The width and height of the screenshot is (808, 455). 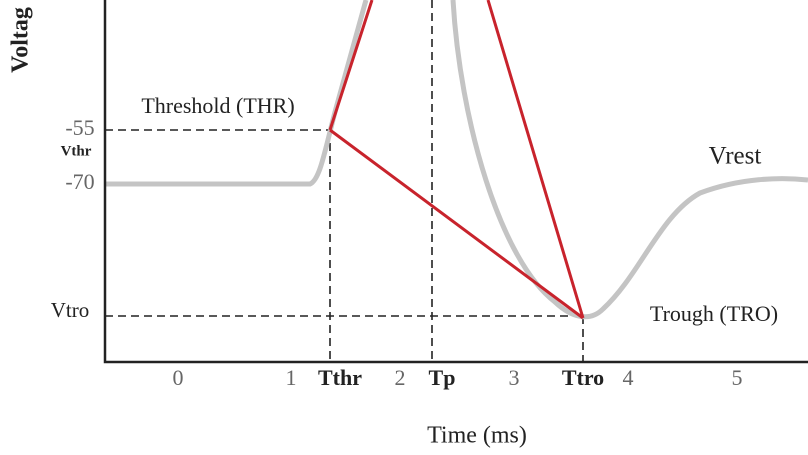 I want to click on x-label: 3, so click(x=514, y=377).